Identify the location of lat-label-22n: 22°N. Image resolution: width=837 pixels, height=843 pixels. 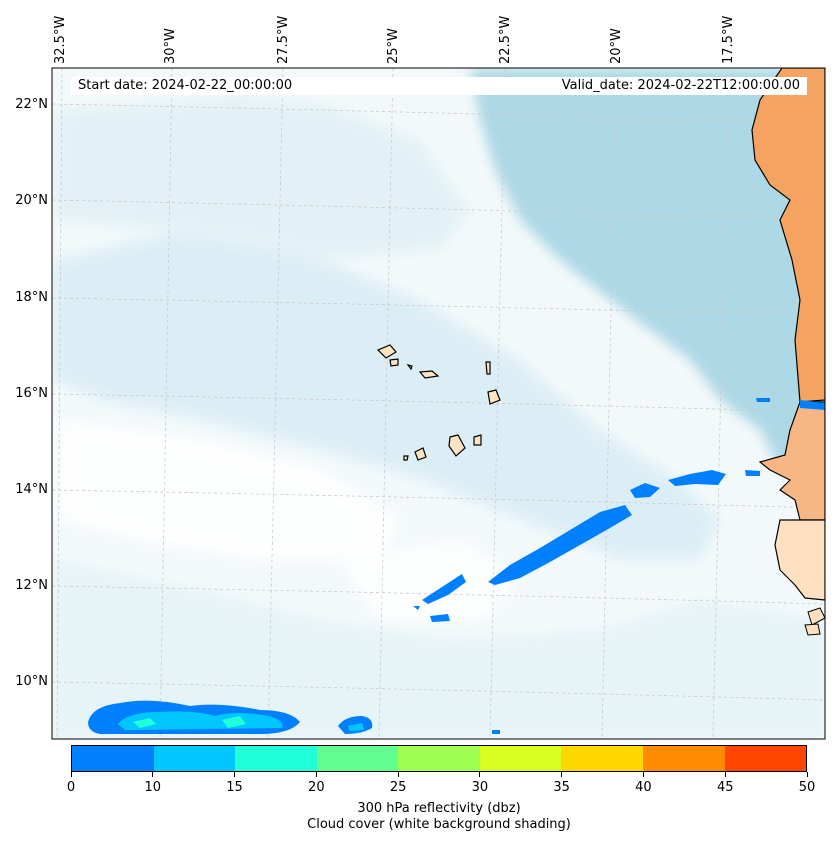
(31, 104).